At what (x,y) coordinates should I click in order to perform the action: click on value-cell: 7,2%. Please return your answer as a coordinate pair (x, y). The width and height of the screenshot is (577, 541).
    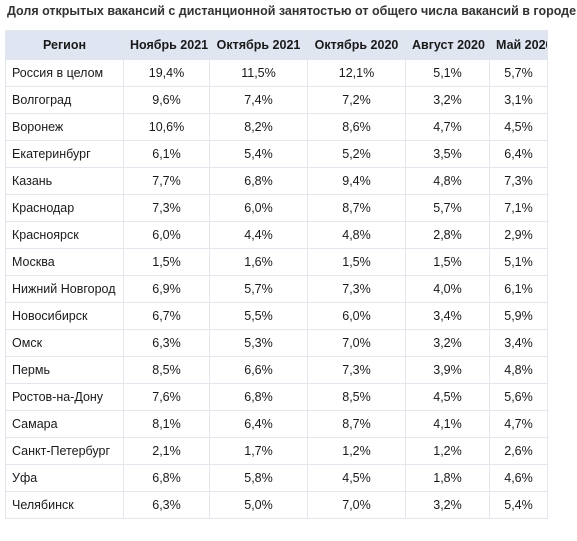
    Looking at the image, I should click on (356, 100).